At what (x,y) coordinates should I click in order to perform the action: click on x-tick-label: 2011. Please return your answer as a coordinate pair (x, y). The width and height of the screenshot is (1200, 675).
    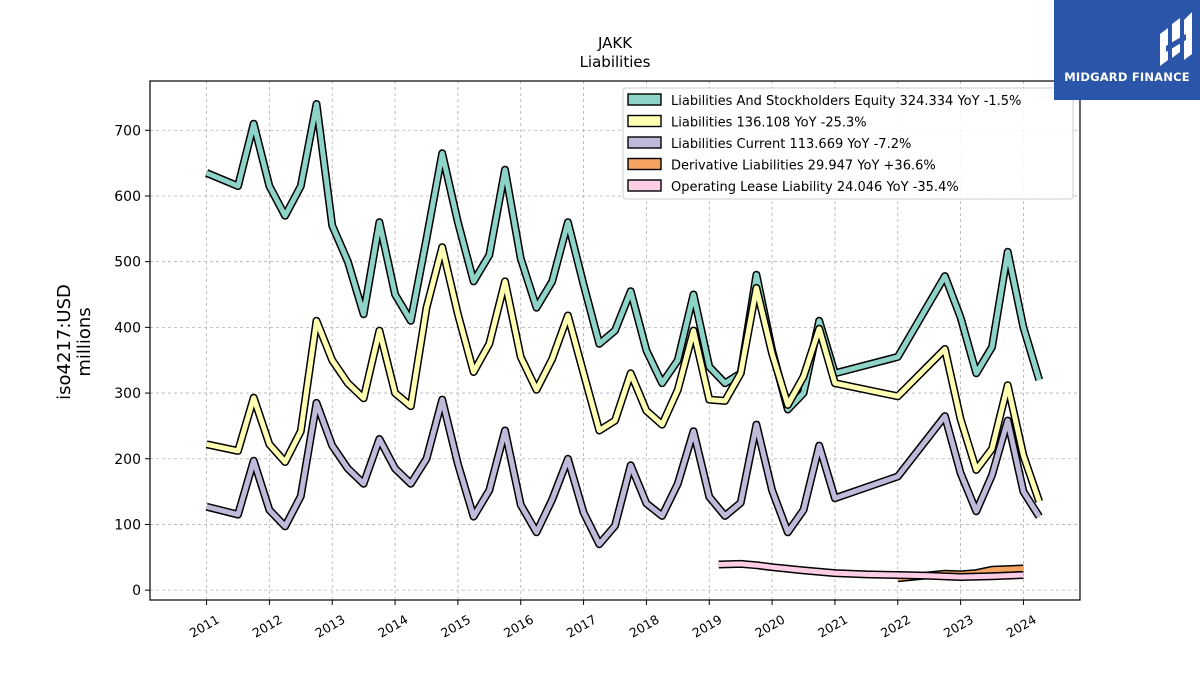
    Looking at the image, I should click on (204, 626).